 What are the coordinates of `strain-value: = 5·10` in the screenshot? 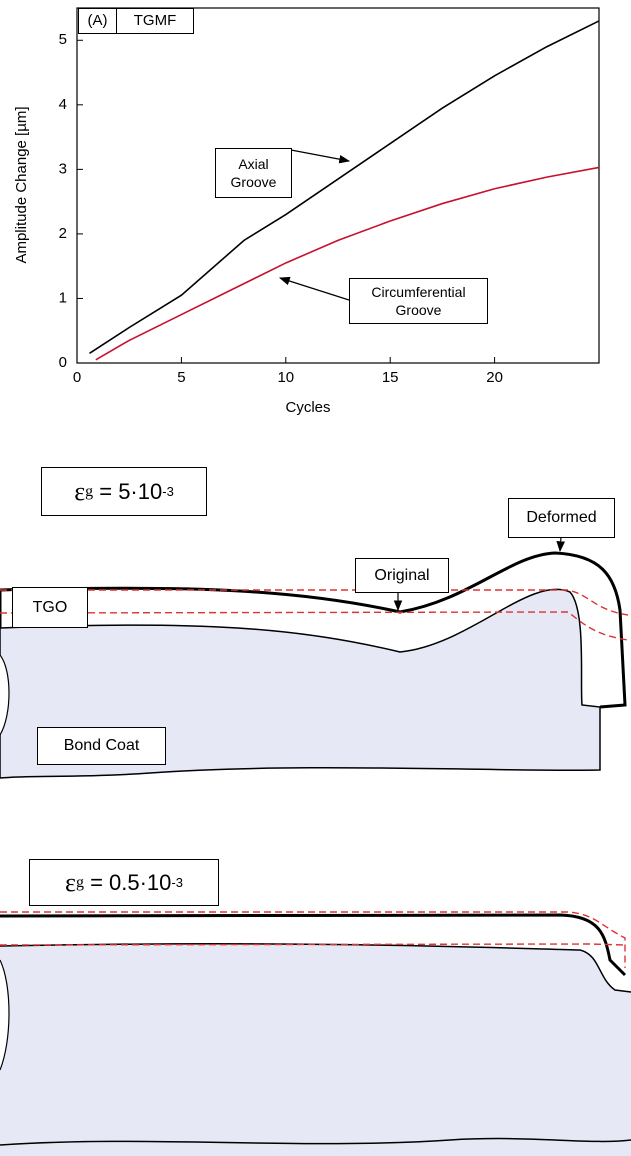 It's located at (128, 491).